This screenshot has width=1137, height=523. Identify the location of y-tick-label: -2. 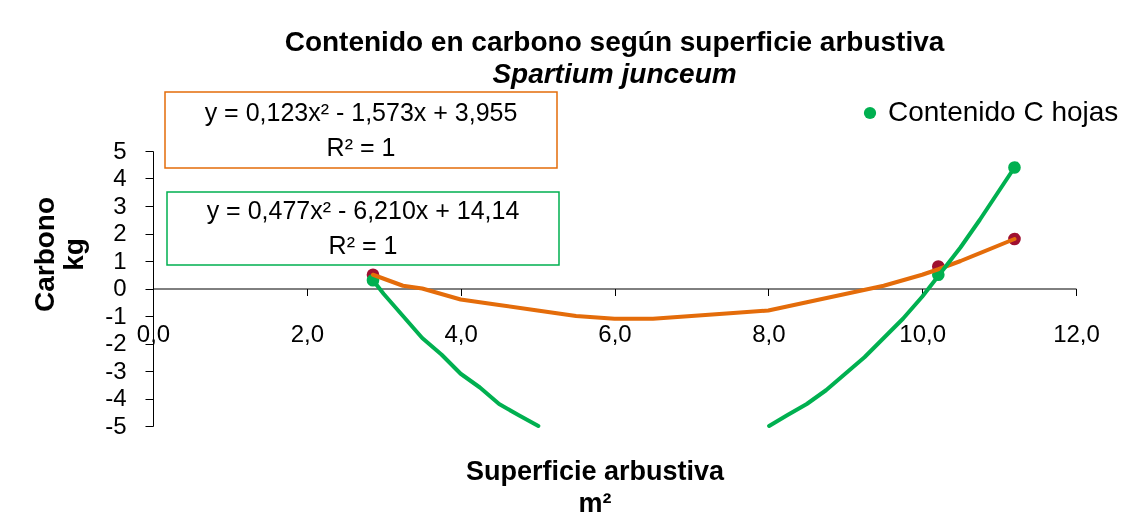
(116, 342).